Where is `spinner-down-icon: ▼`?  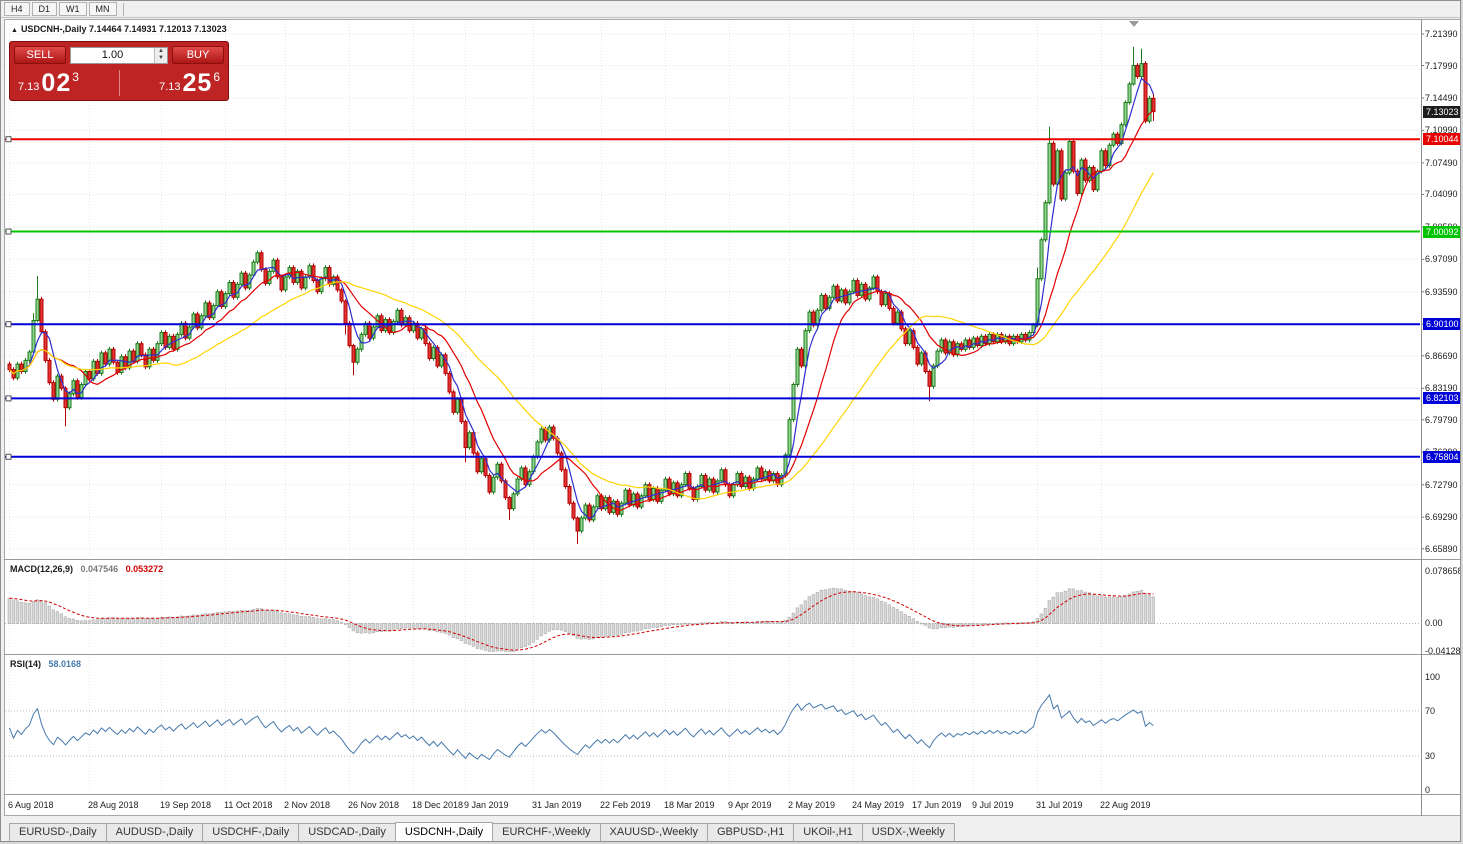
spinner-down-icon: ▼ is located at coordinates (161, 59).